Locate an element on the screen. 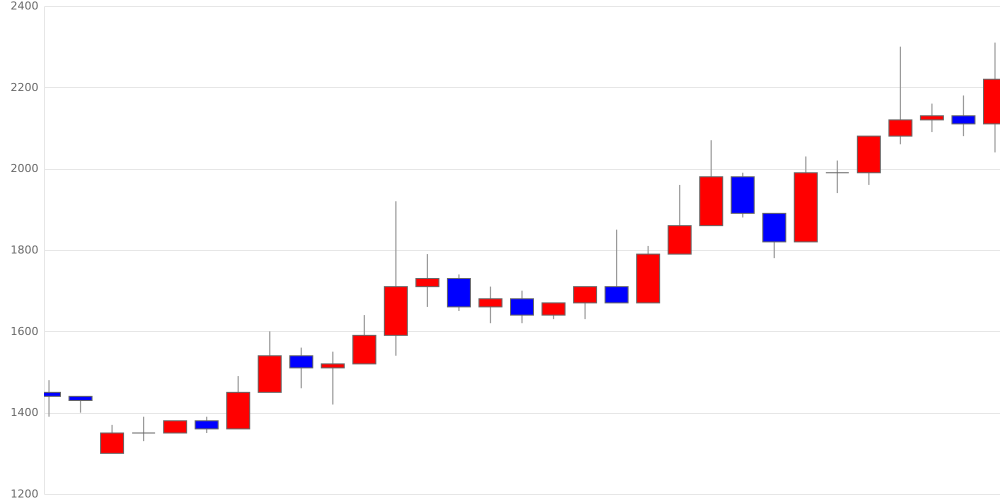 This screenshot has height=500, width=1000. y-tick-label: 1800 is located at coordinates (24, 250).